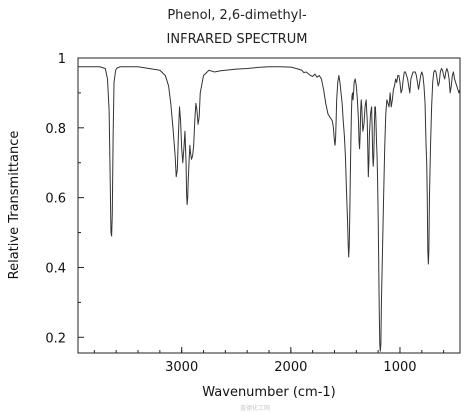 This screenshot has height=416, width=474. What do you see at coordinates (237, 39) in the screenshot?
I see `chart-subtitle: INFRARED SPECTRUM` at bounding box center [237, 39].